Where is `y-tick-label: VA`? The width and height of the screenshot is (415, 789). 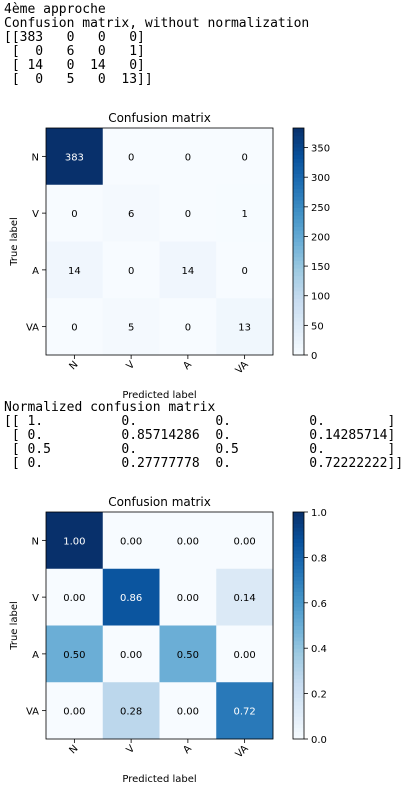
y-tick-label: VA is located at coordinates (32, 712).